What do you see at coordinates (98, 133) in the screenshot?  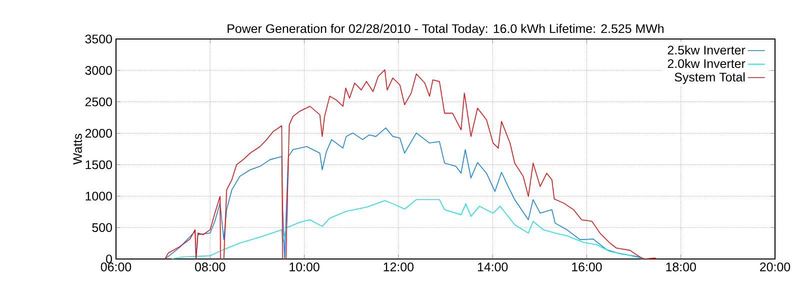 I see `y-tick-label: 2000` at bounding box center [98, 133].